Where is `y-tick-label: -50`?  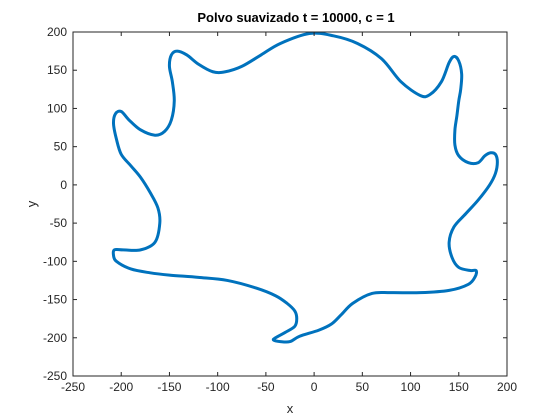 y-tick-label: -50 is located at coordinates (59, 223).